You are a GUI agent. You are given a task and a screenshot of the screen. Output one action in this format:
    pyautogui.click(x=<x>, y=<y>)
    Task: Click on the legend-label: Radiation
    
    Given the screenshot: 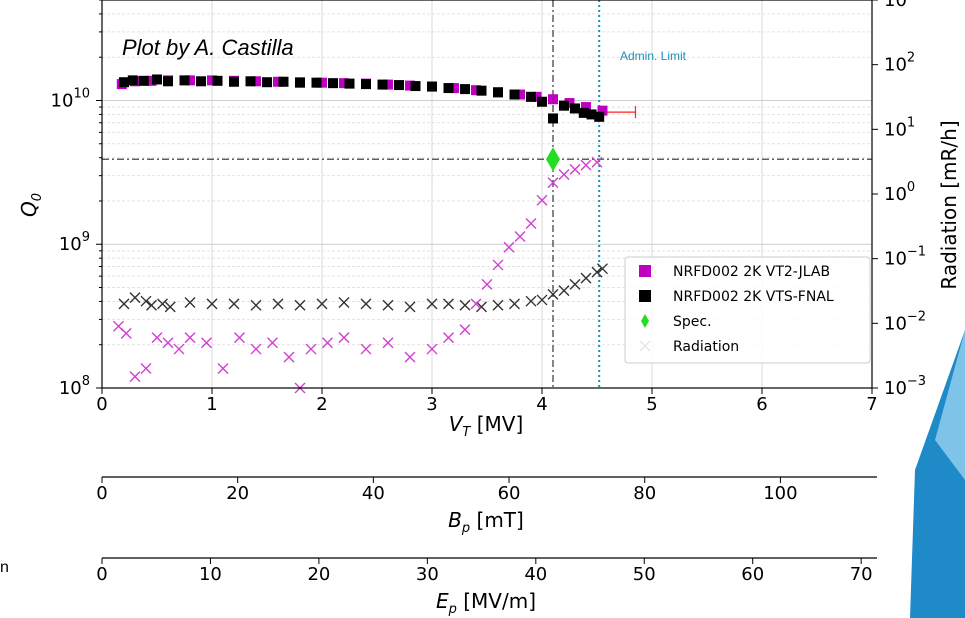 What is the action you would take?
    pyautogui.click(x=706, y=347)
    